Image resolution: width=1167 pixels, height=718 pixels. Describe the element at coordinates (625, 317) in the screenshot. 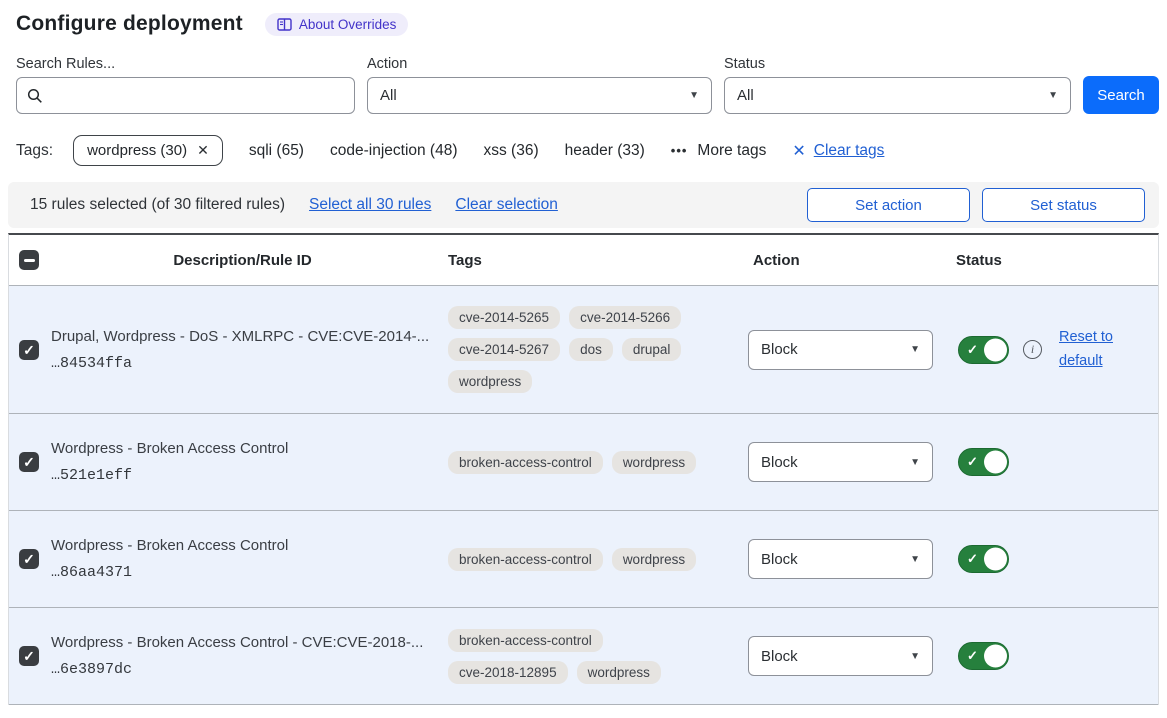

I see `tag-pill: cve-2014-5266` at that location.